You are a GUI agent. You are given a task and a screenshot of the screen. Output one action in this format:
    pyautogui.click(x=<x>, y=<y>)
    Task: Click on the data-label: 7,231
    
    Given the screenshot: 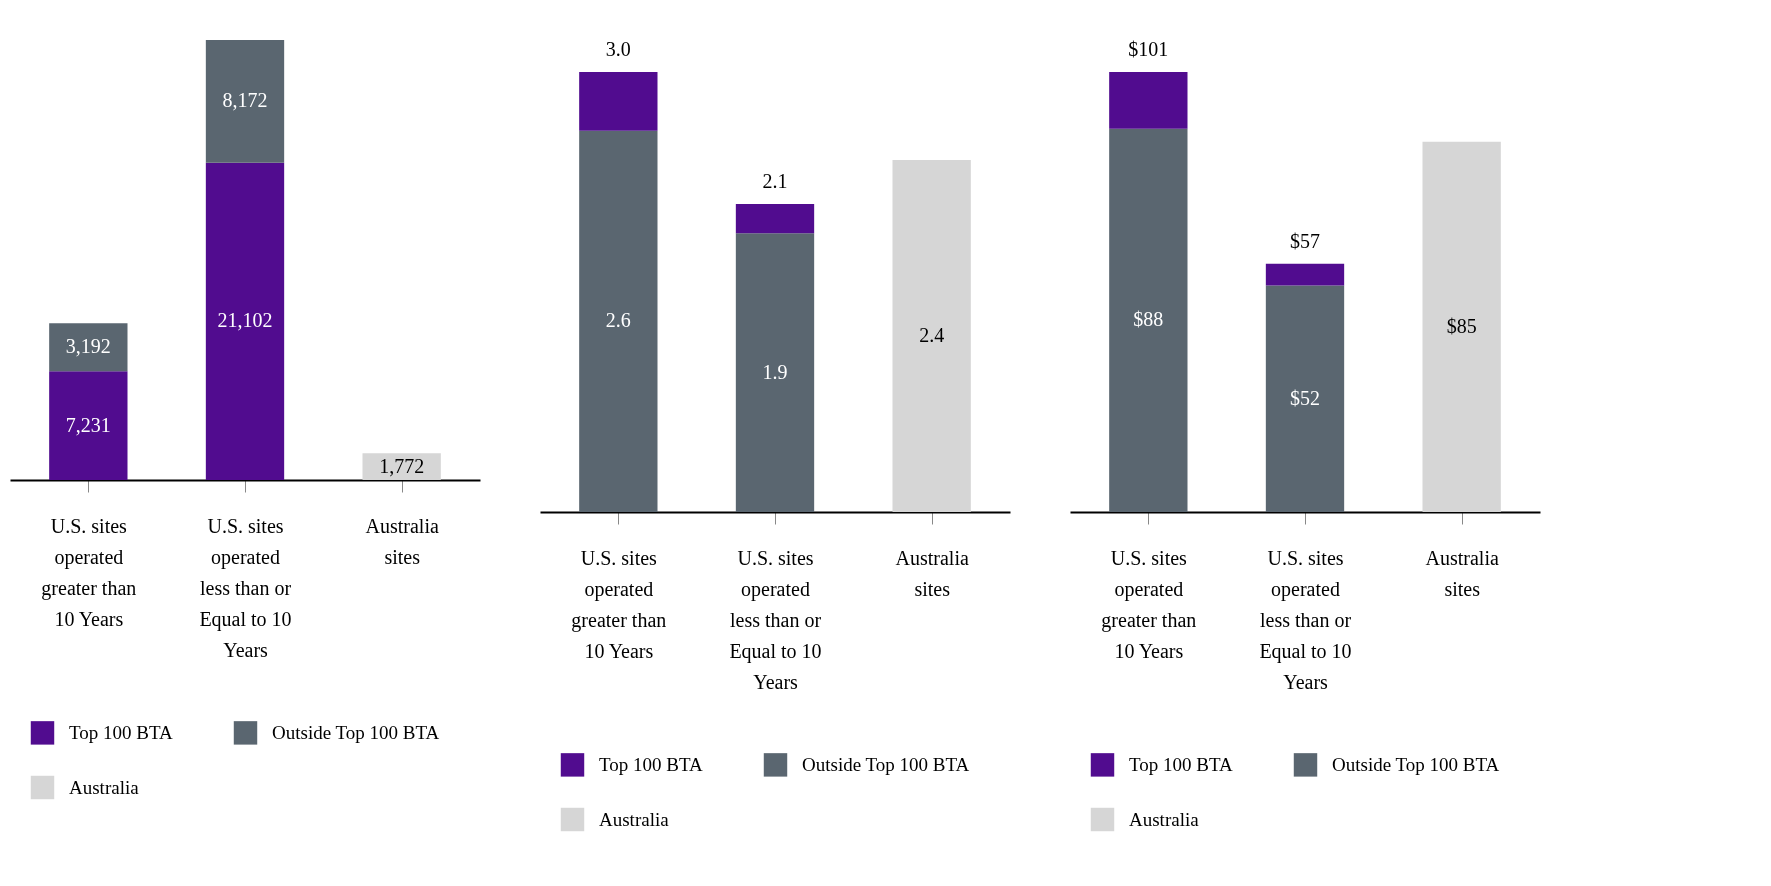 What is the action you would take?
    pyautogui.click(x=88, y=424)
    